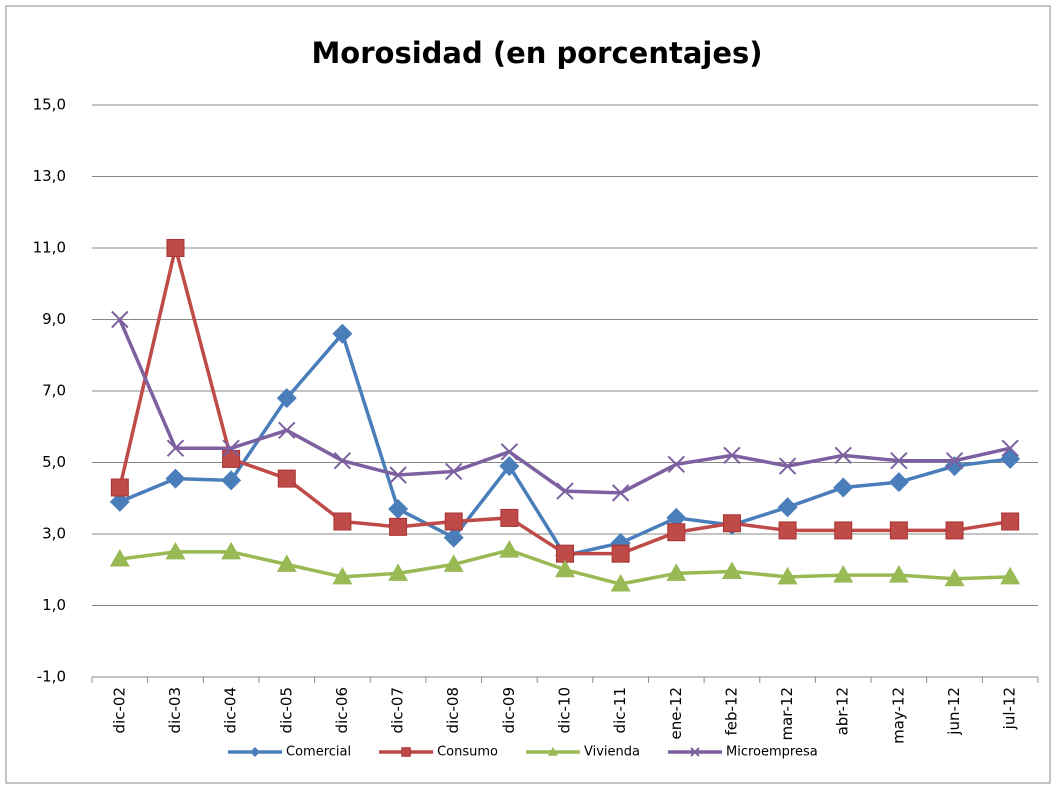 The height and width of the screenshot is (789, 1056). I want to click on x-tick-label: dic-05, so click(286, 710).